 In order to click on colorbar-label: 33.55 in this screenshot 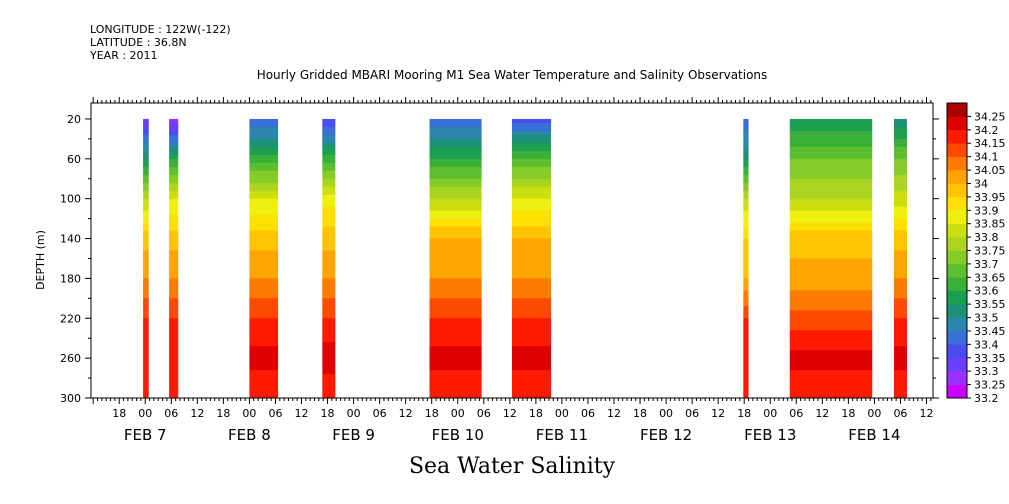, I will do `click(990, 304)`.